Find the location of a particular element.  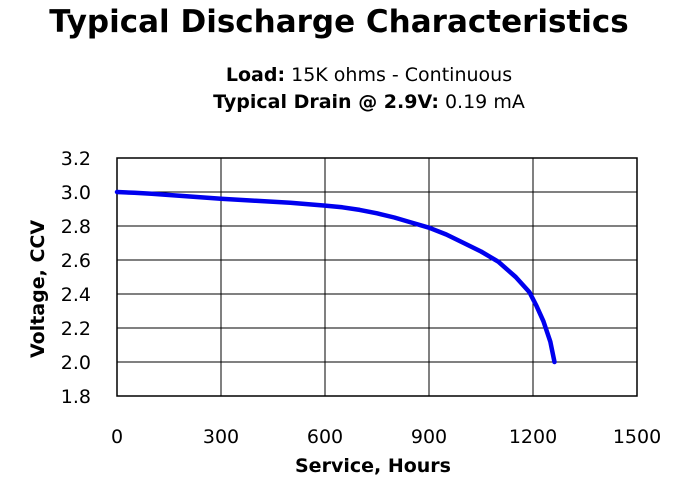

y-tick-labels: 3.2 3.0 2.8 2.6 2.4 2.2 2.0 1.8 is located at coordinates (76, 278).